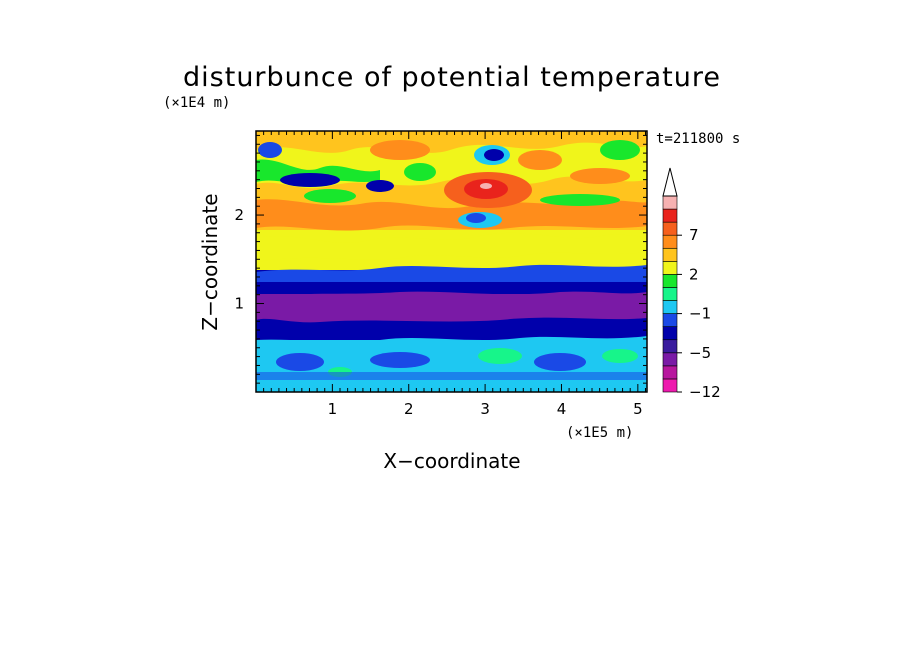  What do you see at coordinates (694, 274) in the screenshot?
I see `colorbar-label: 2` at bounding box center [694, 274].